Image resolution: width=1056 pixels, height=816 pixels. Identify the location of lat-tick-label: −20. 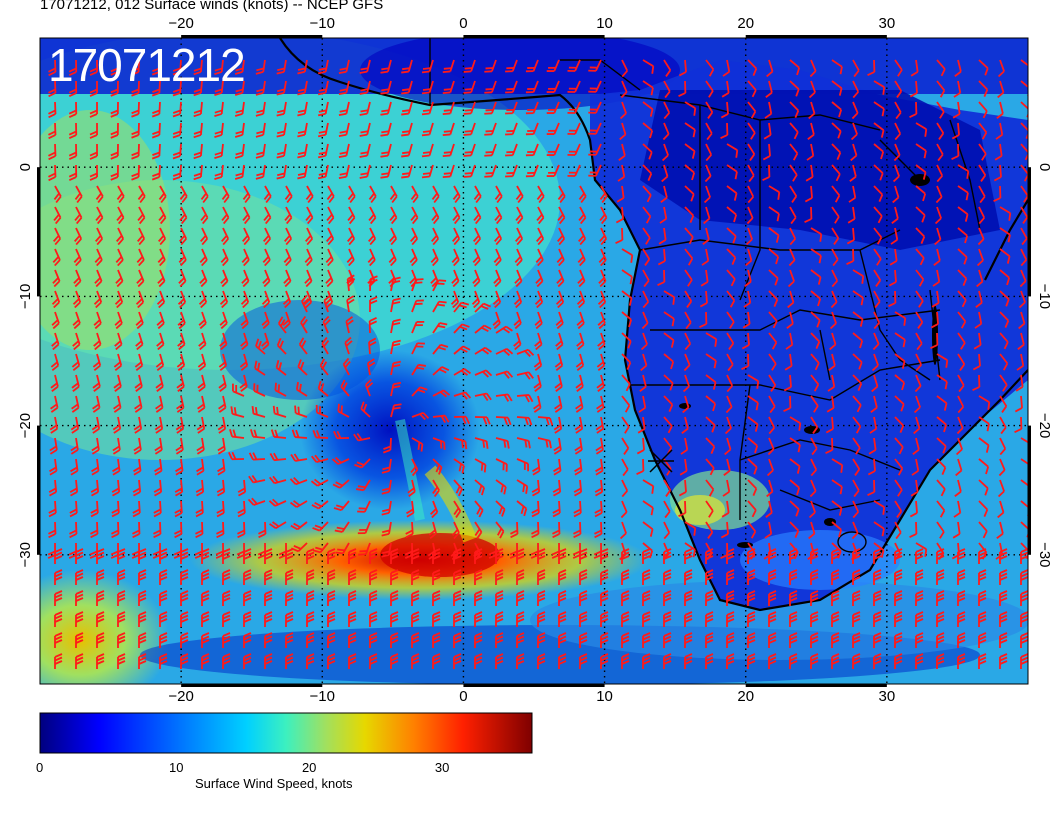
(1044, 425).